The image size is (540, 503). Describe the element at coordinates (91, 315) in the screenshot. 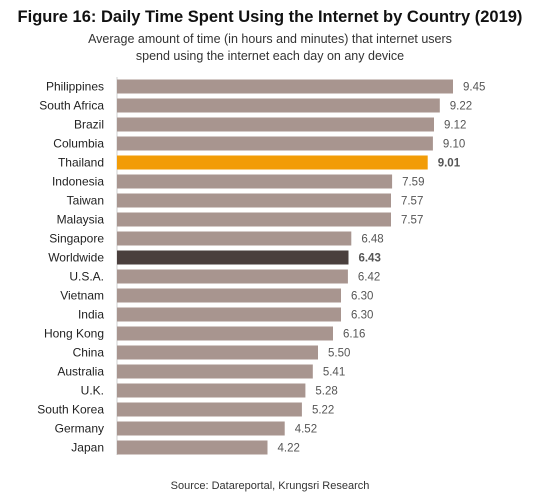

I see `category-label-india: India` at that location.